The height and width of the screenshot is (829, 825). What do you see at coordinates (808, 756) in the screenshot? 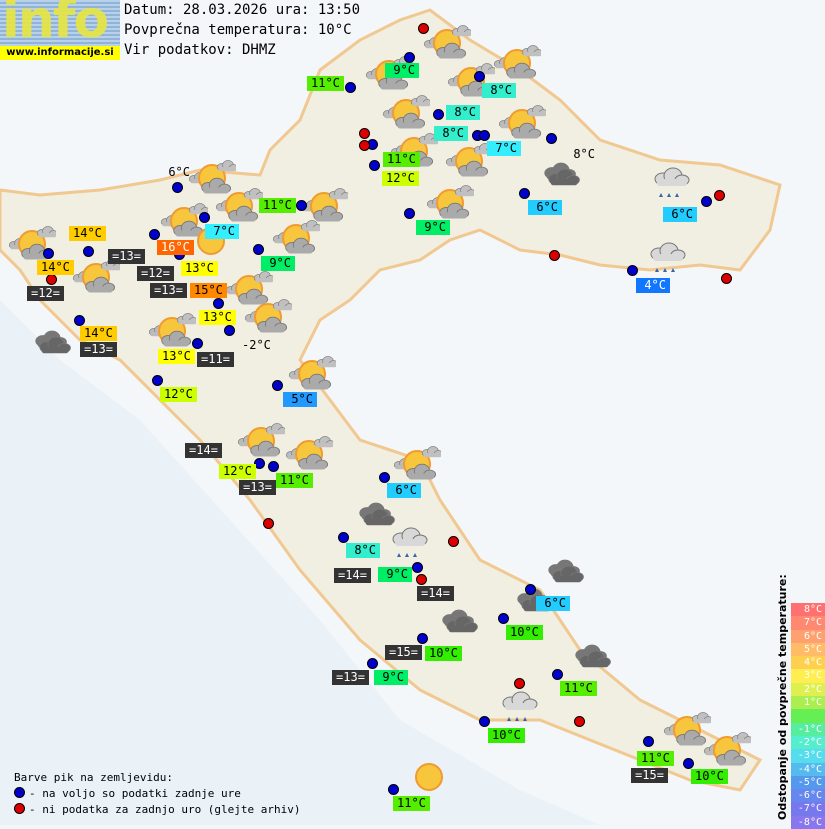
I see `scale-step: -3°C` at bounding box center [808, 756].